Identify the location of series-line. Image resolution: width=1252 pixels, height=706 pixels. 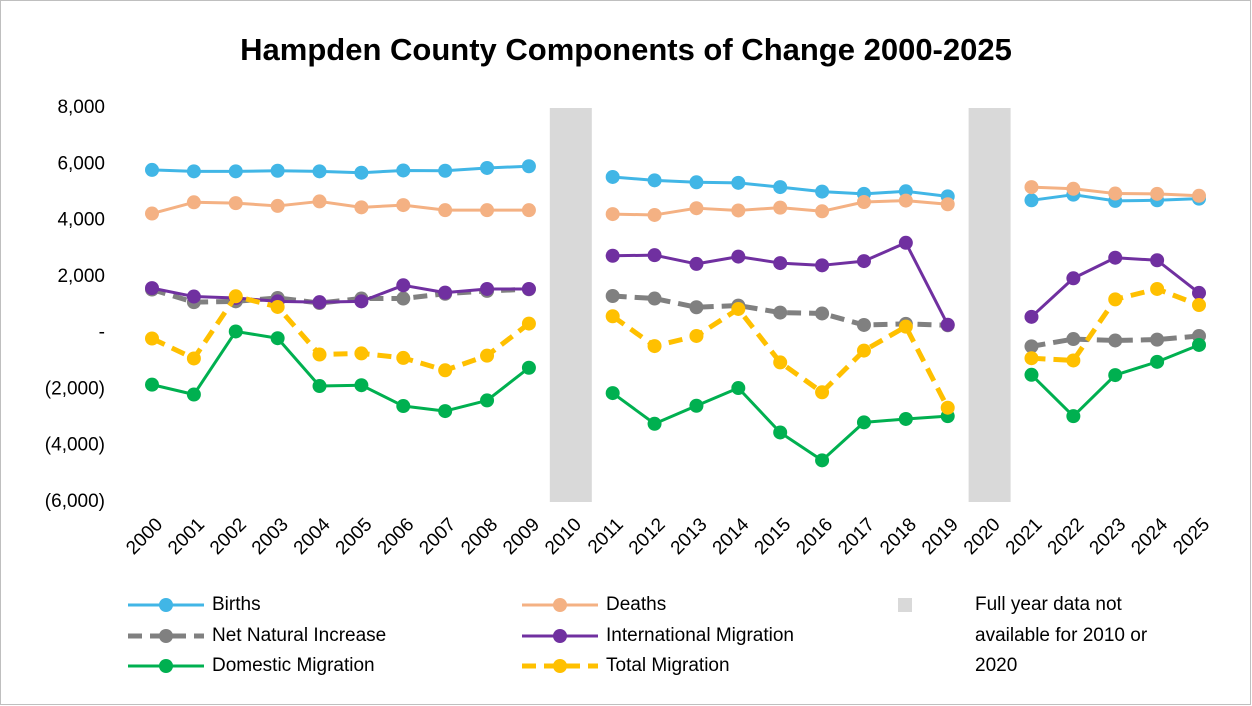
(675, 317).